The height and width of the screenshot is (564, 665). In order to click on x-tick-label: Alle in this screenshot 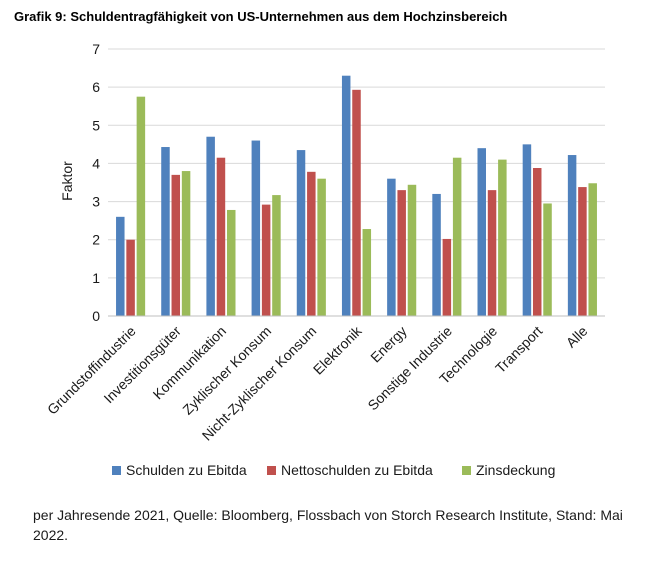, I will do `click(577, 337)`.